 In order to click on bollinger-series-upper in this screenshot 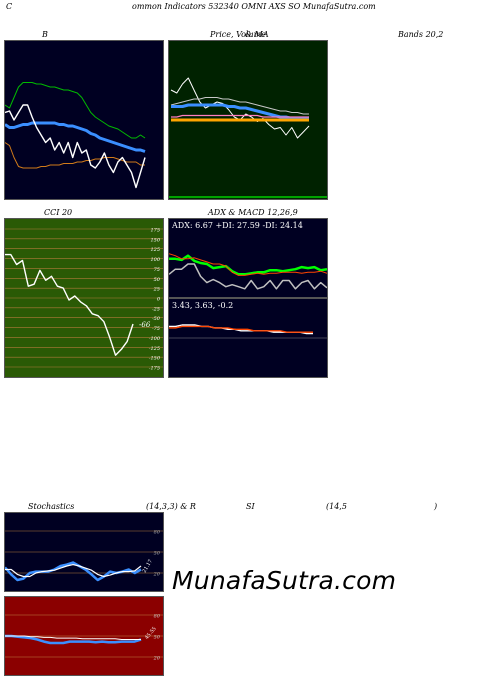, I will do `click(75, 110)`.